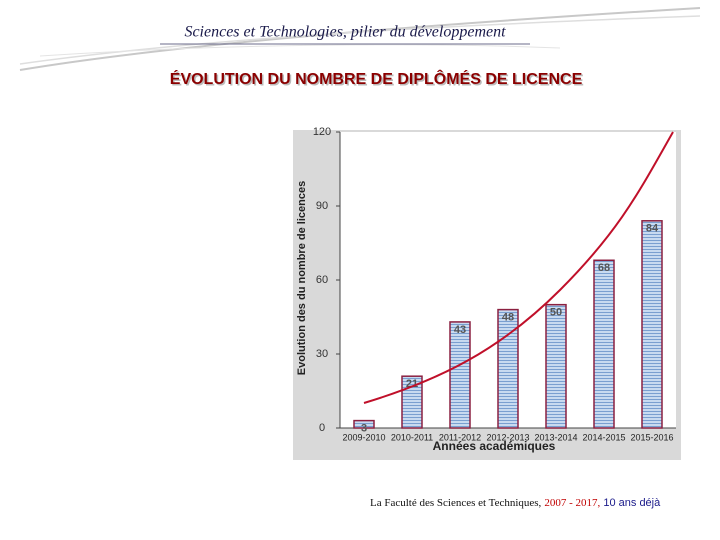 Image resolution: width=720 pixels, height=540 pixels. What do you see at coordinates (322, 280) in the screenshot?
I see `y-tick-label: 60` at bounding box center [322, 280].